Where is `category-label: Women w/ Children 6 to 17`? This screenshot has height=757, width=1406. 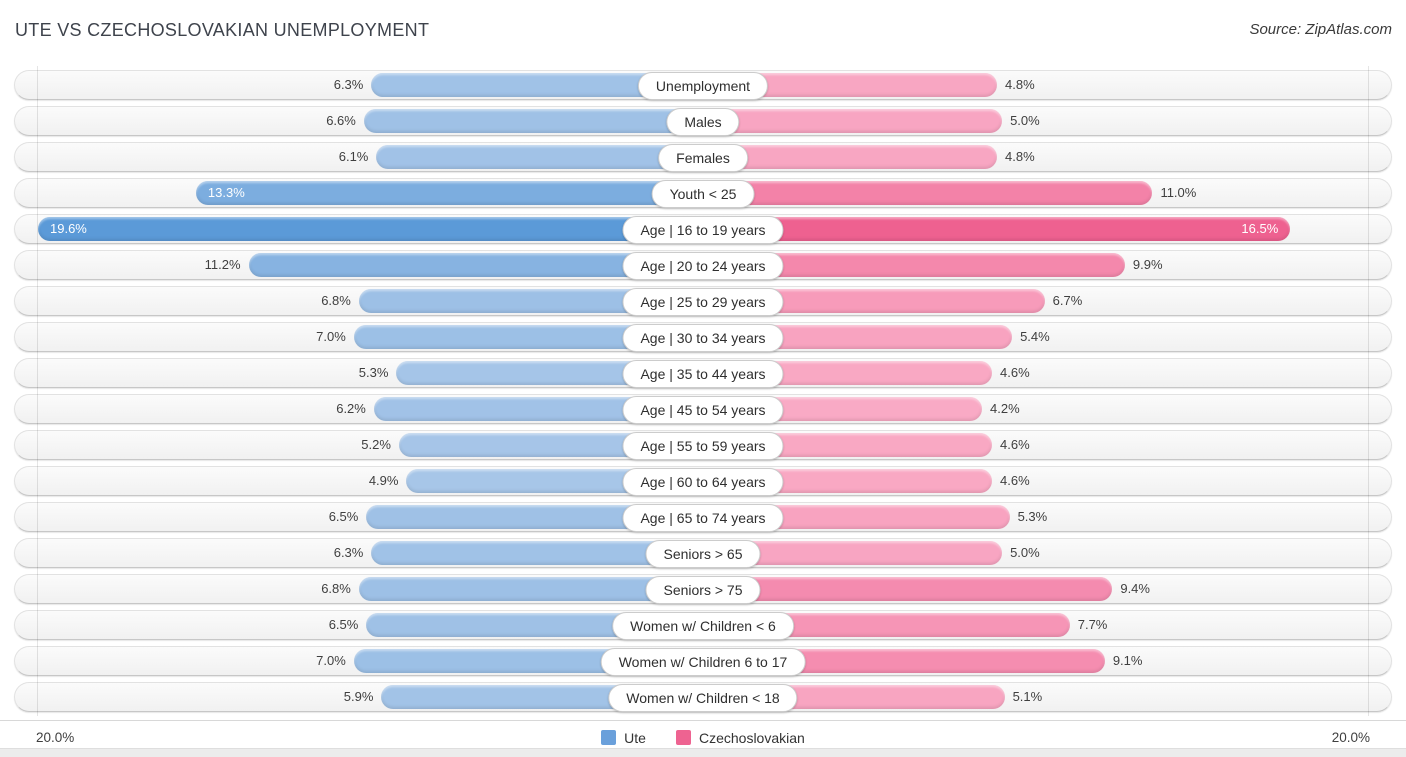
category-label: Women w/ Children 6 to 17 is located at coordinates (703, 662).